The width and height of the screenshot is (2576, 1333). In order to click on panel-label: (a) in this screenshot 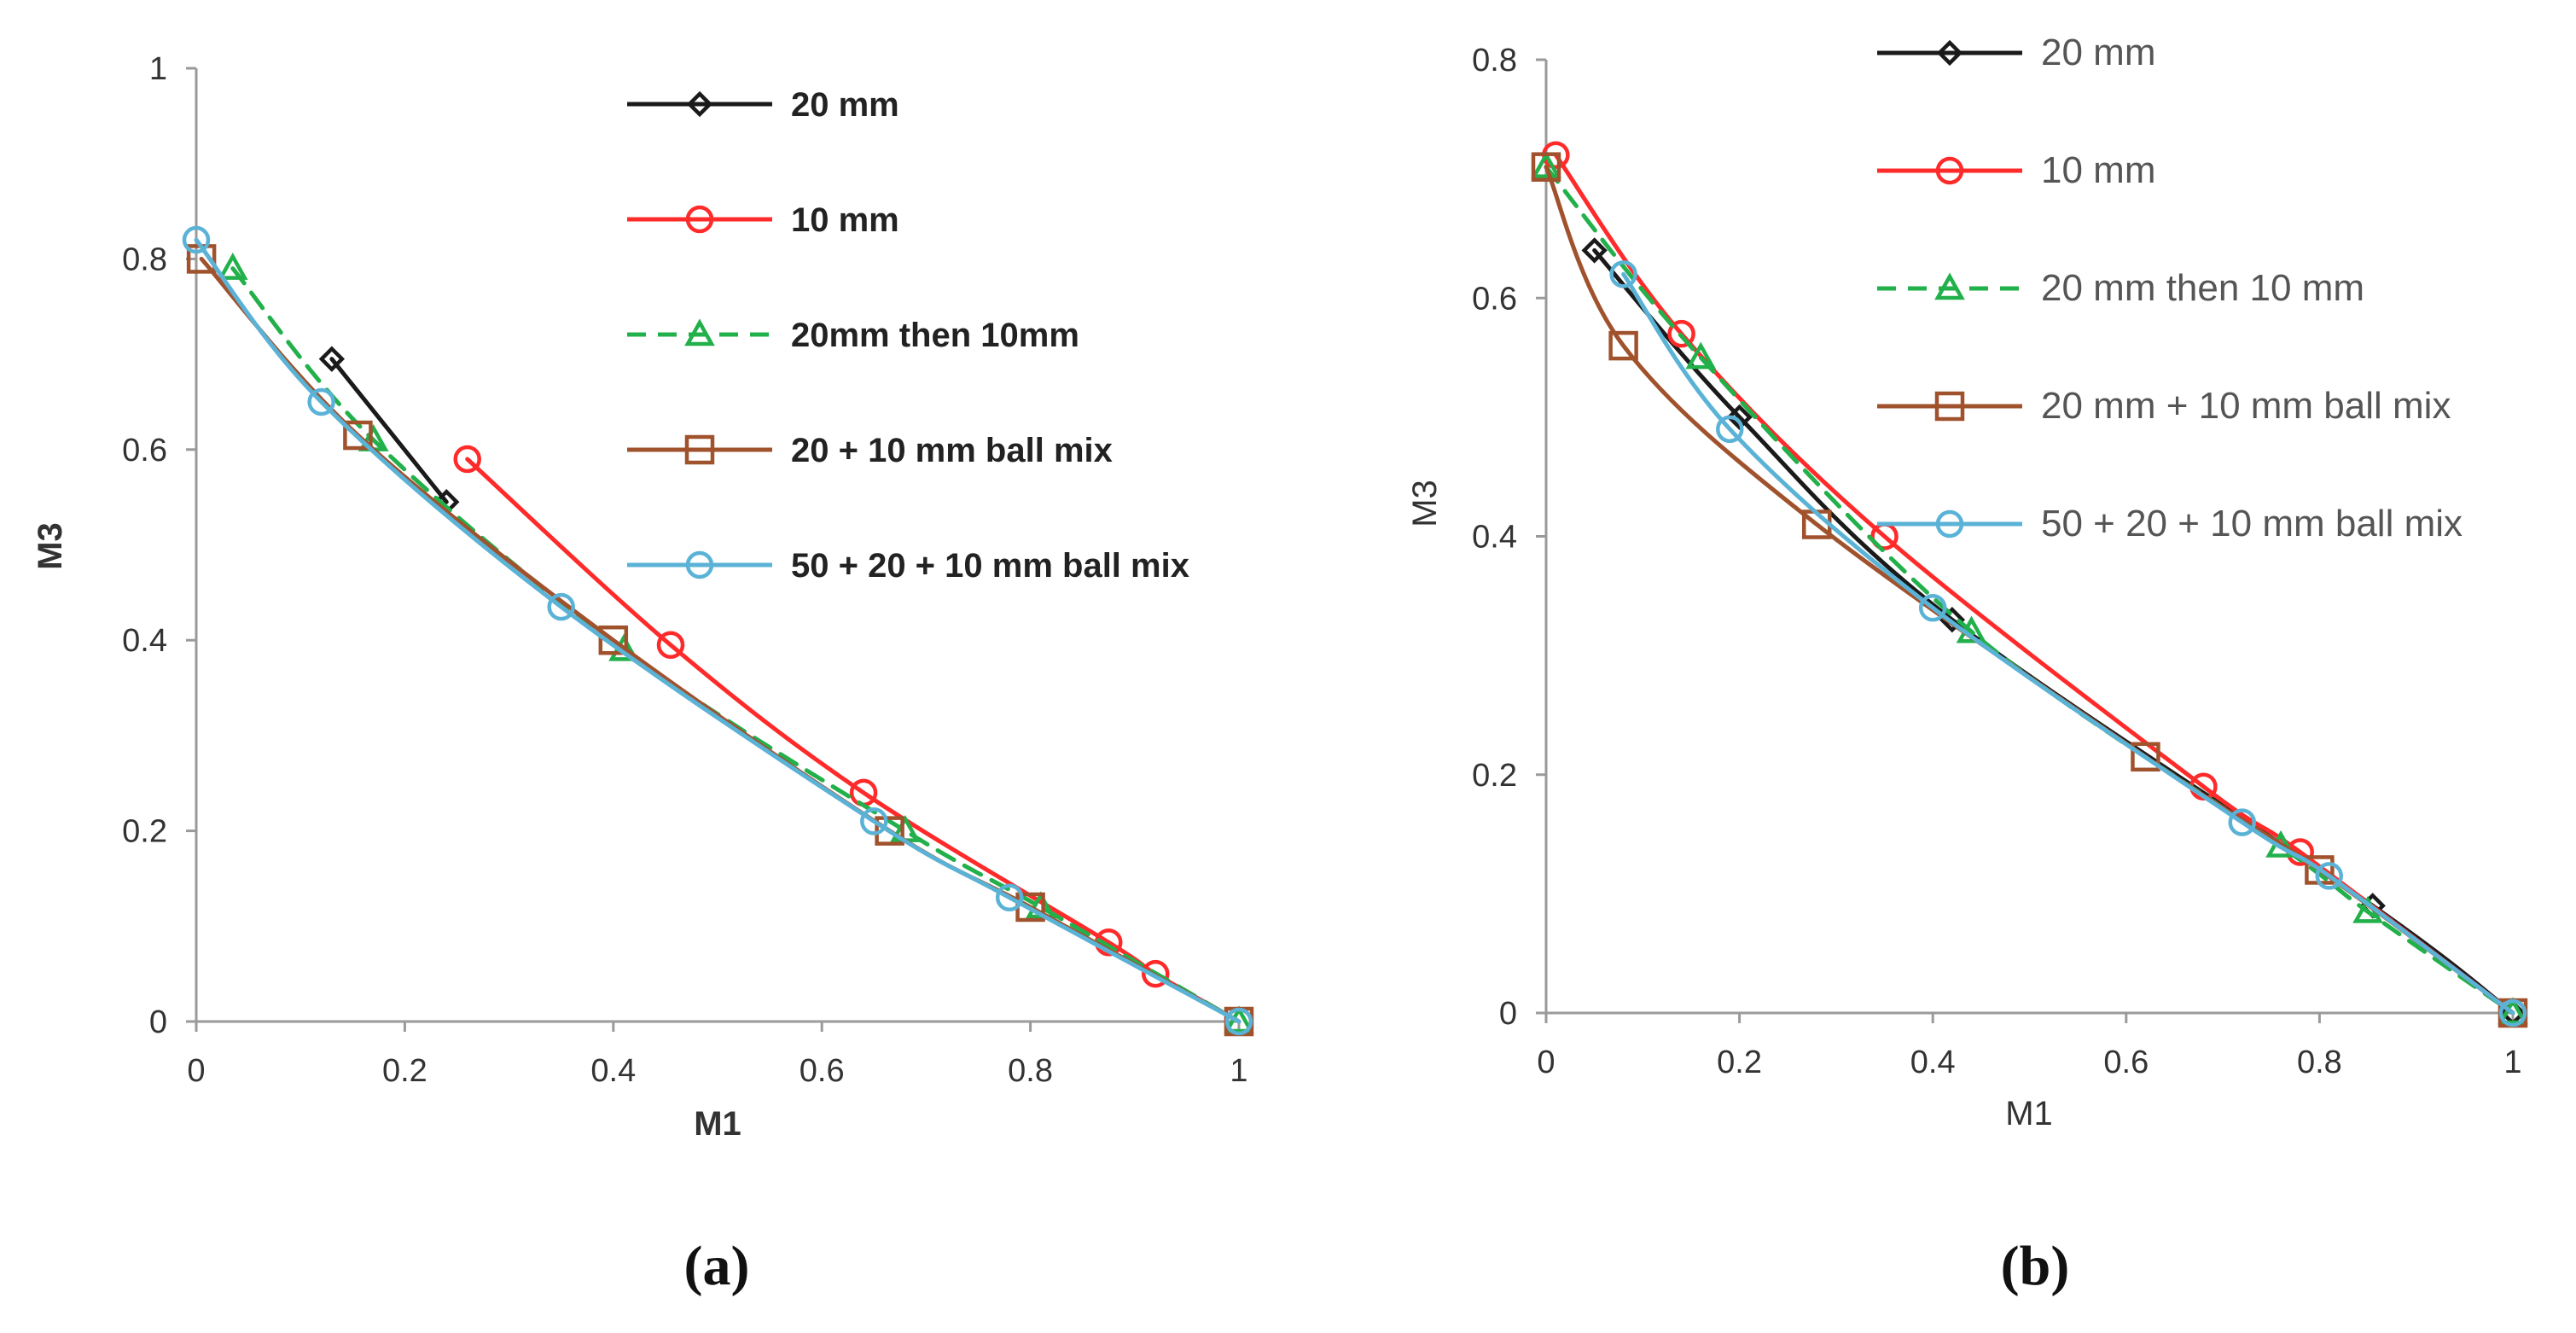, I will do `click(717, 1266)`.